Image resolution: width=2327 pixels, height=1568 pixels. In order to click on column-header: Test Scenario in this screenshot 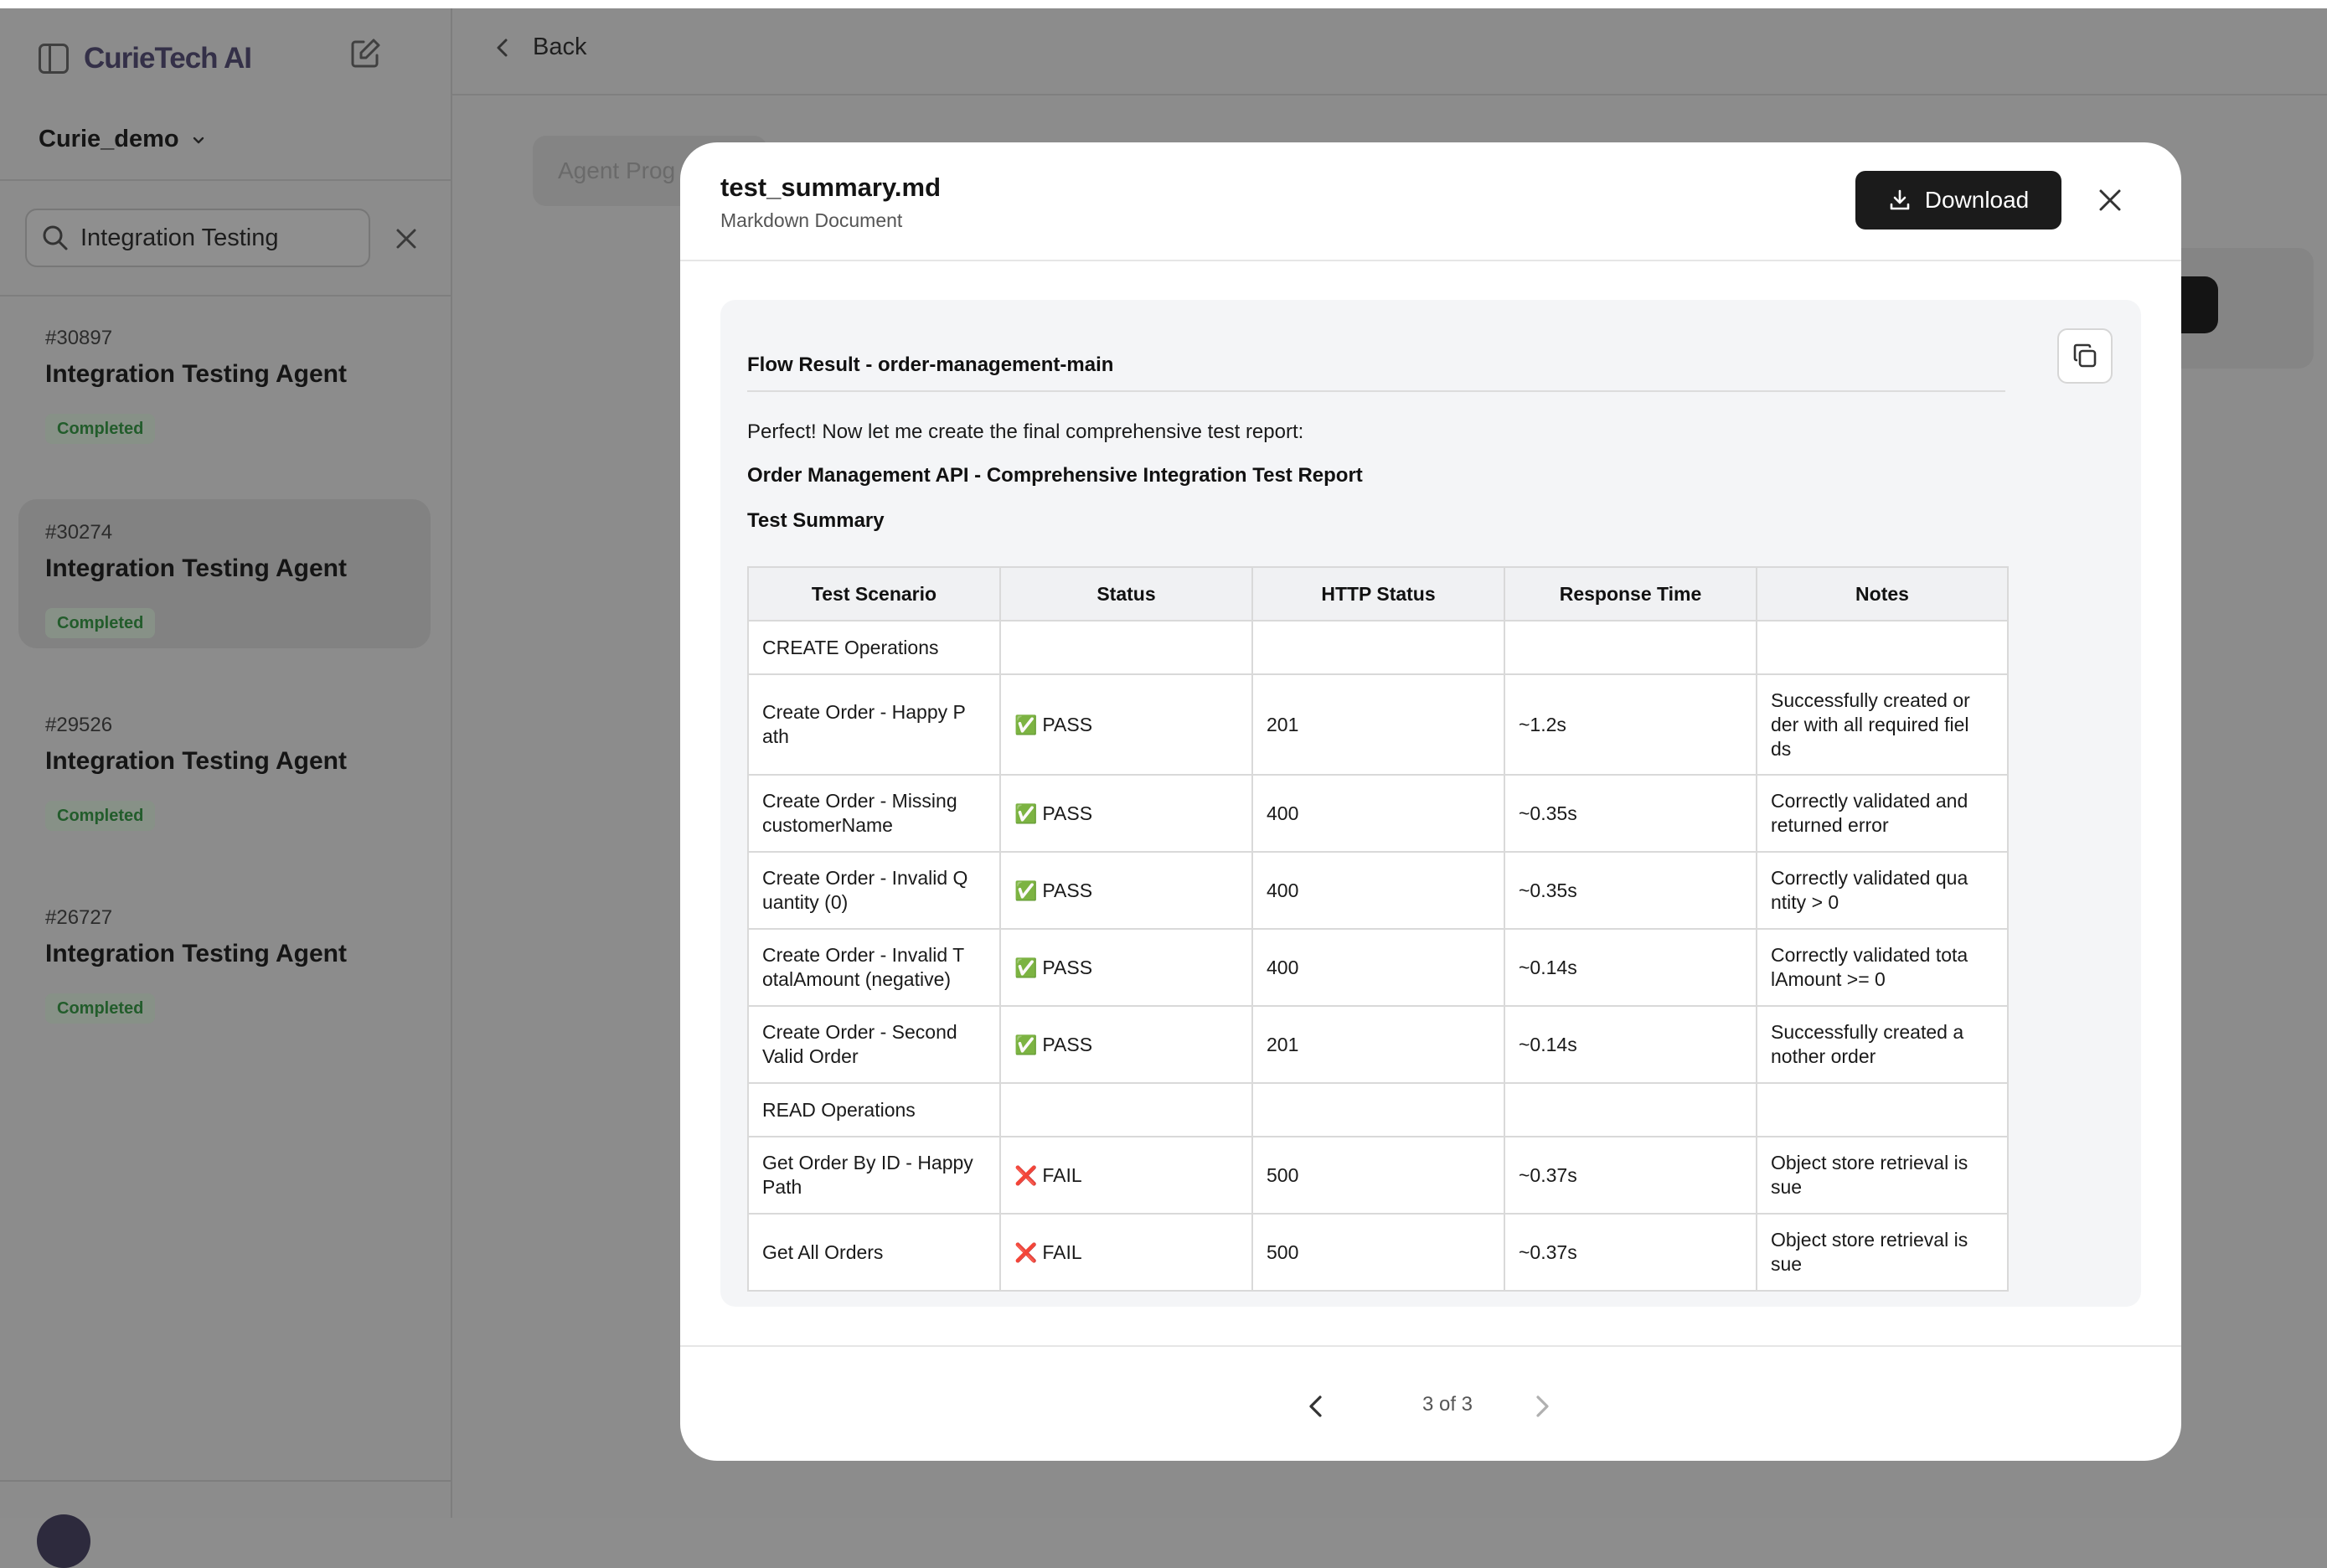, I will do `click(874, 594)`.